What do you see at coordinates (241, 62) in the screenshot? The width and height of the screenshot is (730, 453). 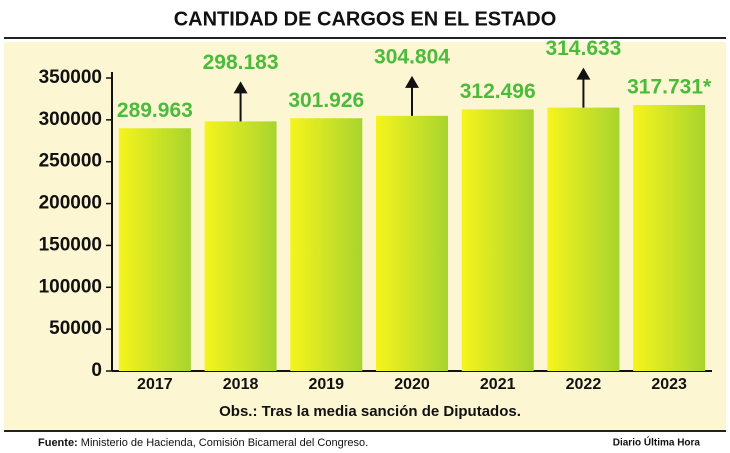 I see `value-label: 298.183` at bounding box center [241, 62].